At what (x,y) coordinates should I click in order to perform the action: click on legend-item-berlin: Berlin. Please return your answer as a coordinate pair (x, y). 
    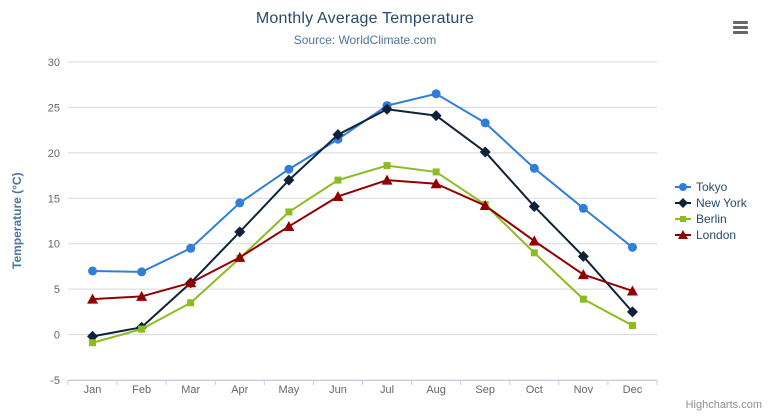
    Looking at the image, I should click on (711, 219).